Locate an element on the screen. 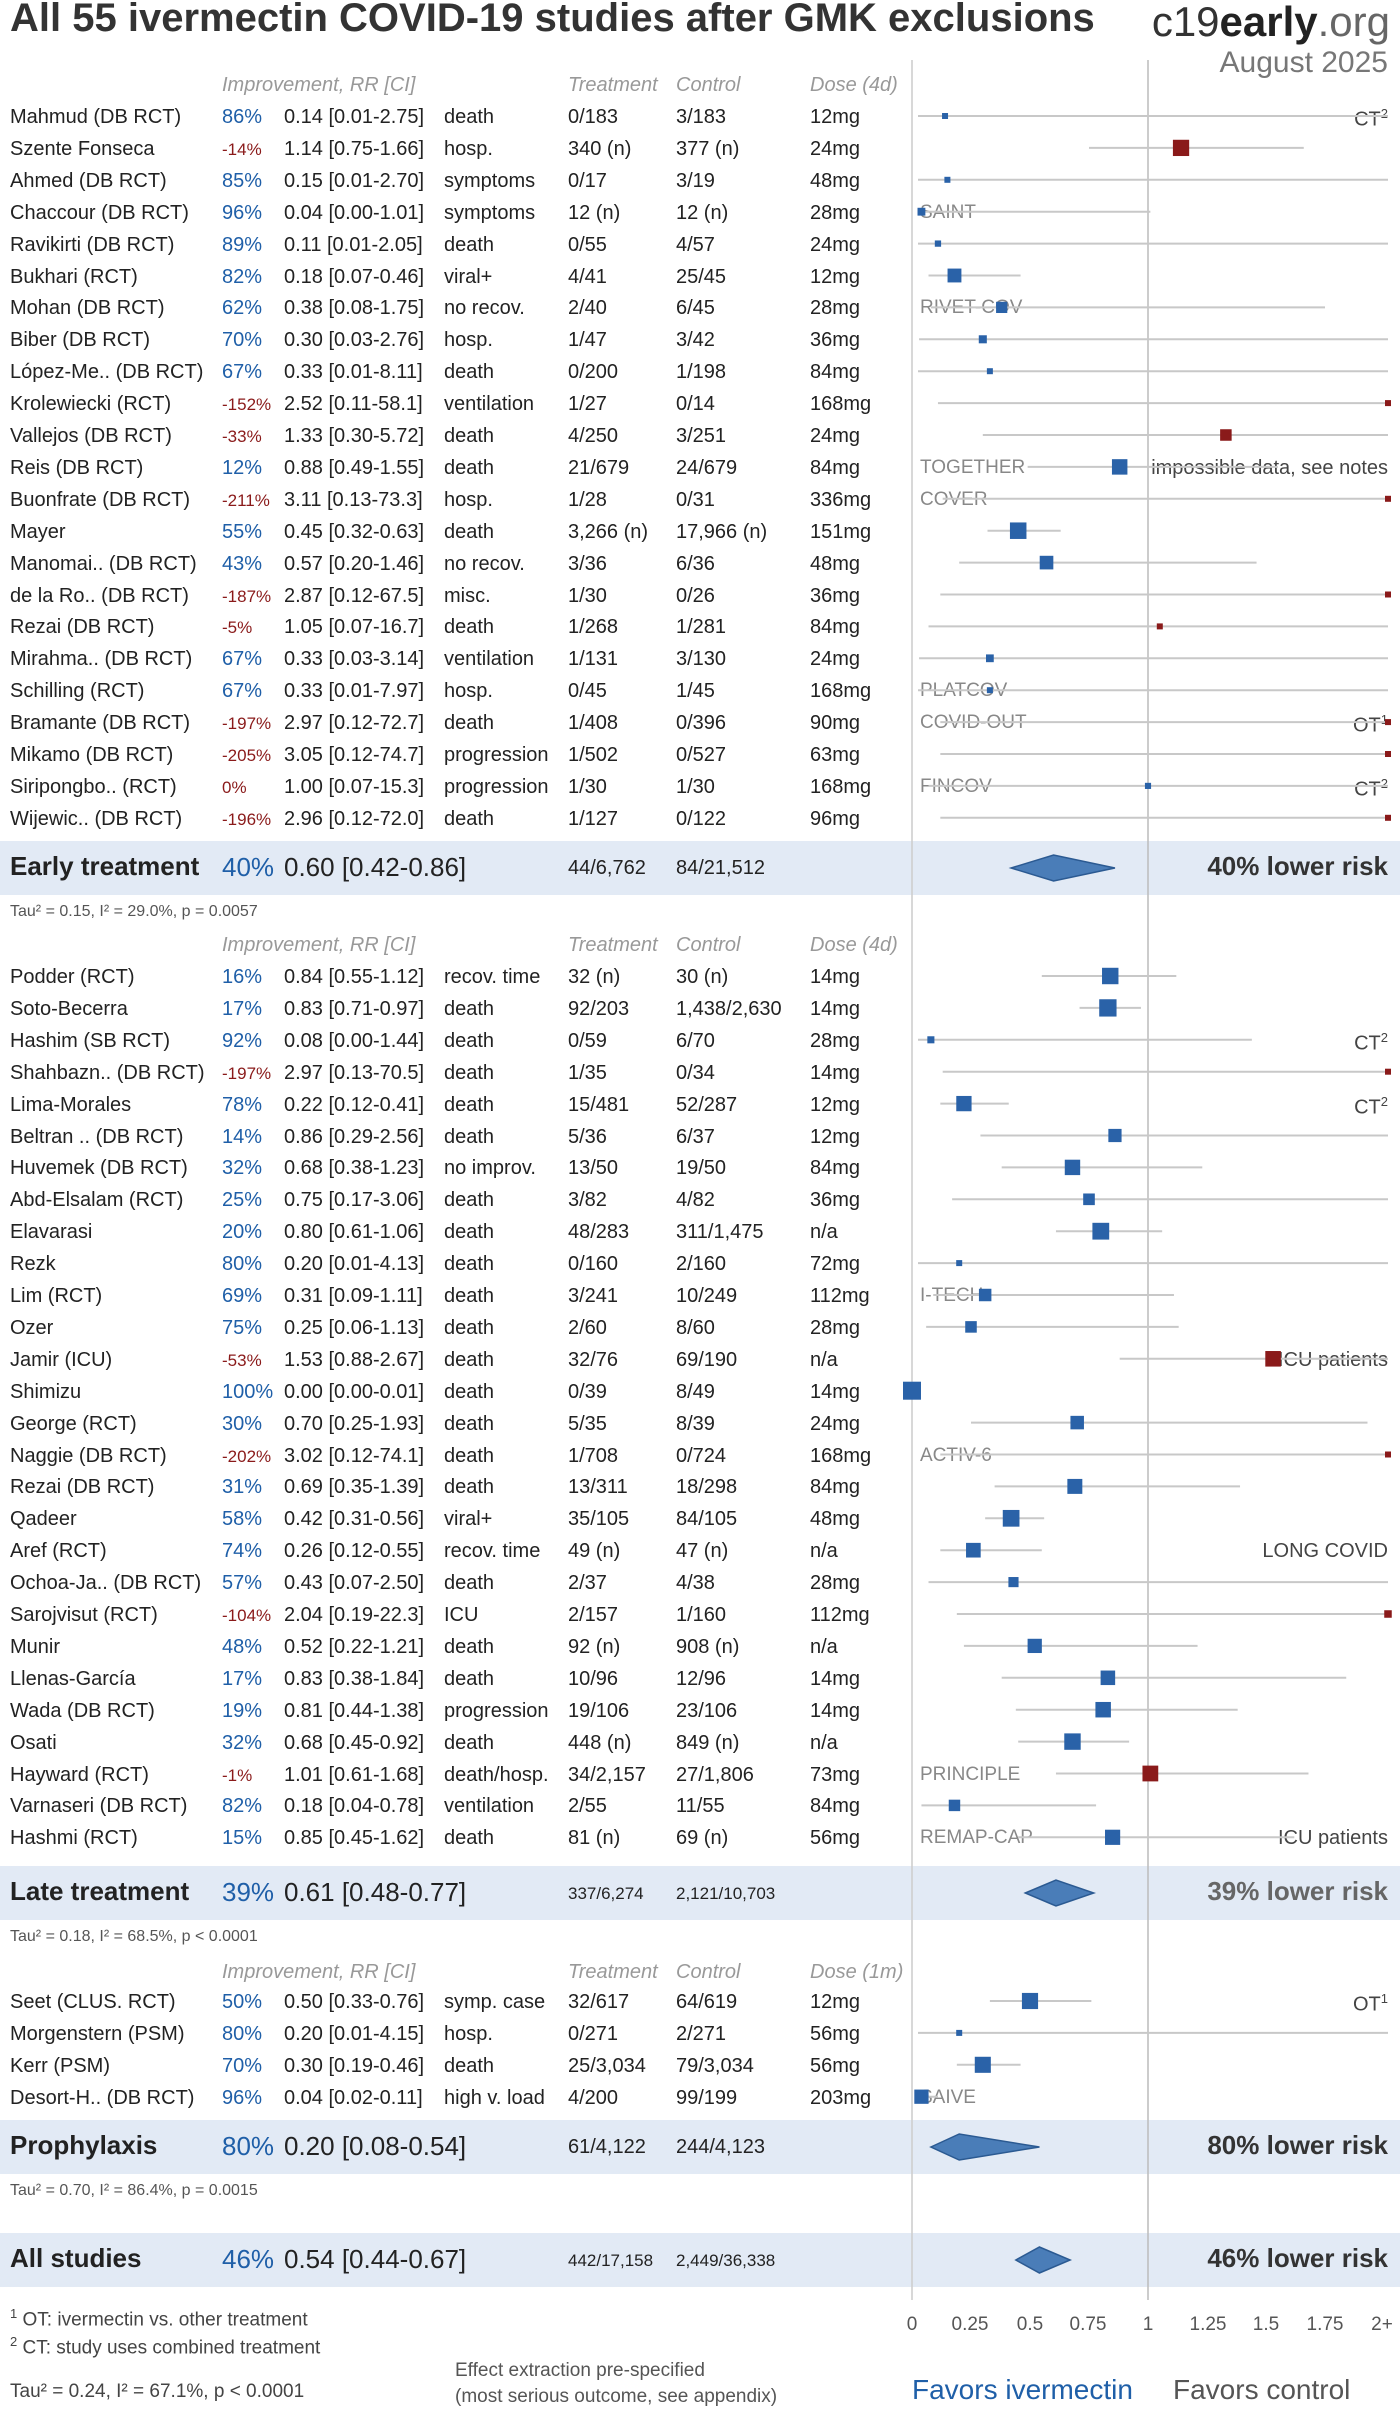 This screenshot has height=2413, width=1400. control-count: 849 (n) is located at coordinates (708, 1742).